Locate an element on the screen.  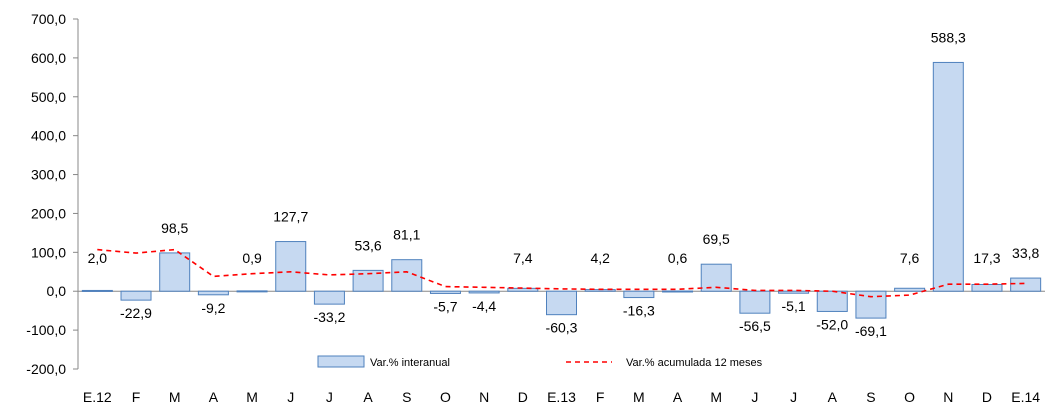
x-tick-label: E.14 is located at coordinates (1025, 397).